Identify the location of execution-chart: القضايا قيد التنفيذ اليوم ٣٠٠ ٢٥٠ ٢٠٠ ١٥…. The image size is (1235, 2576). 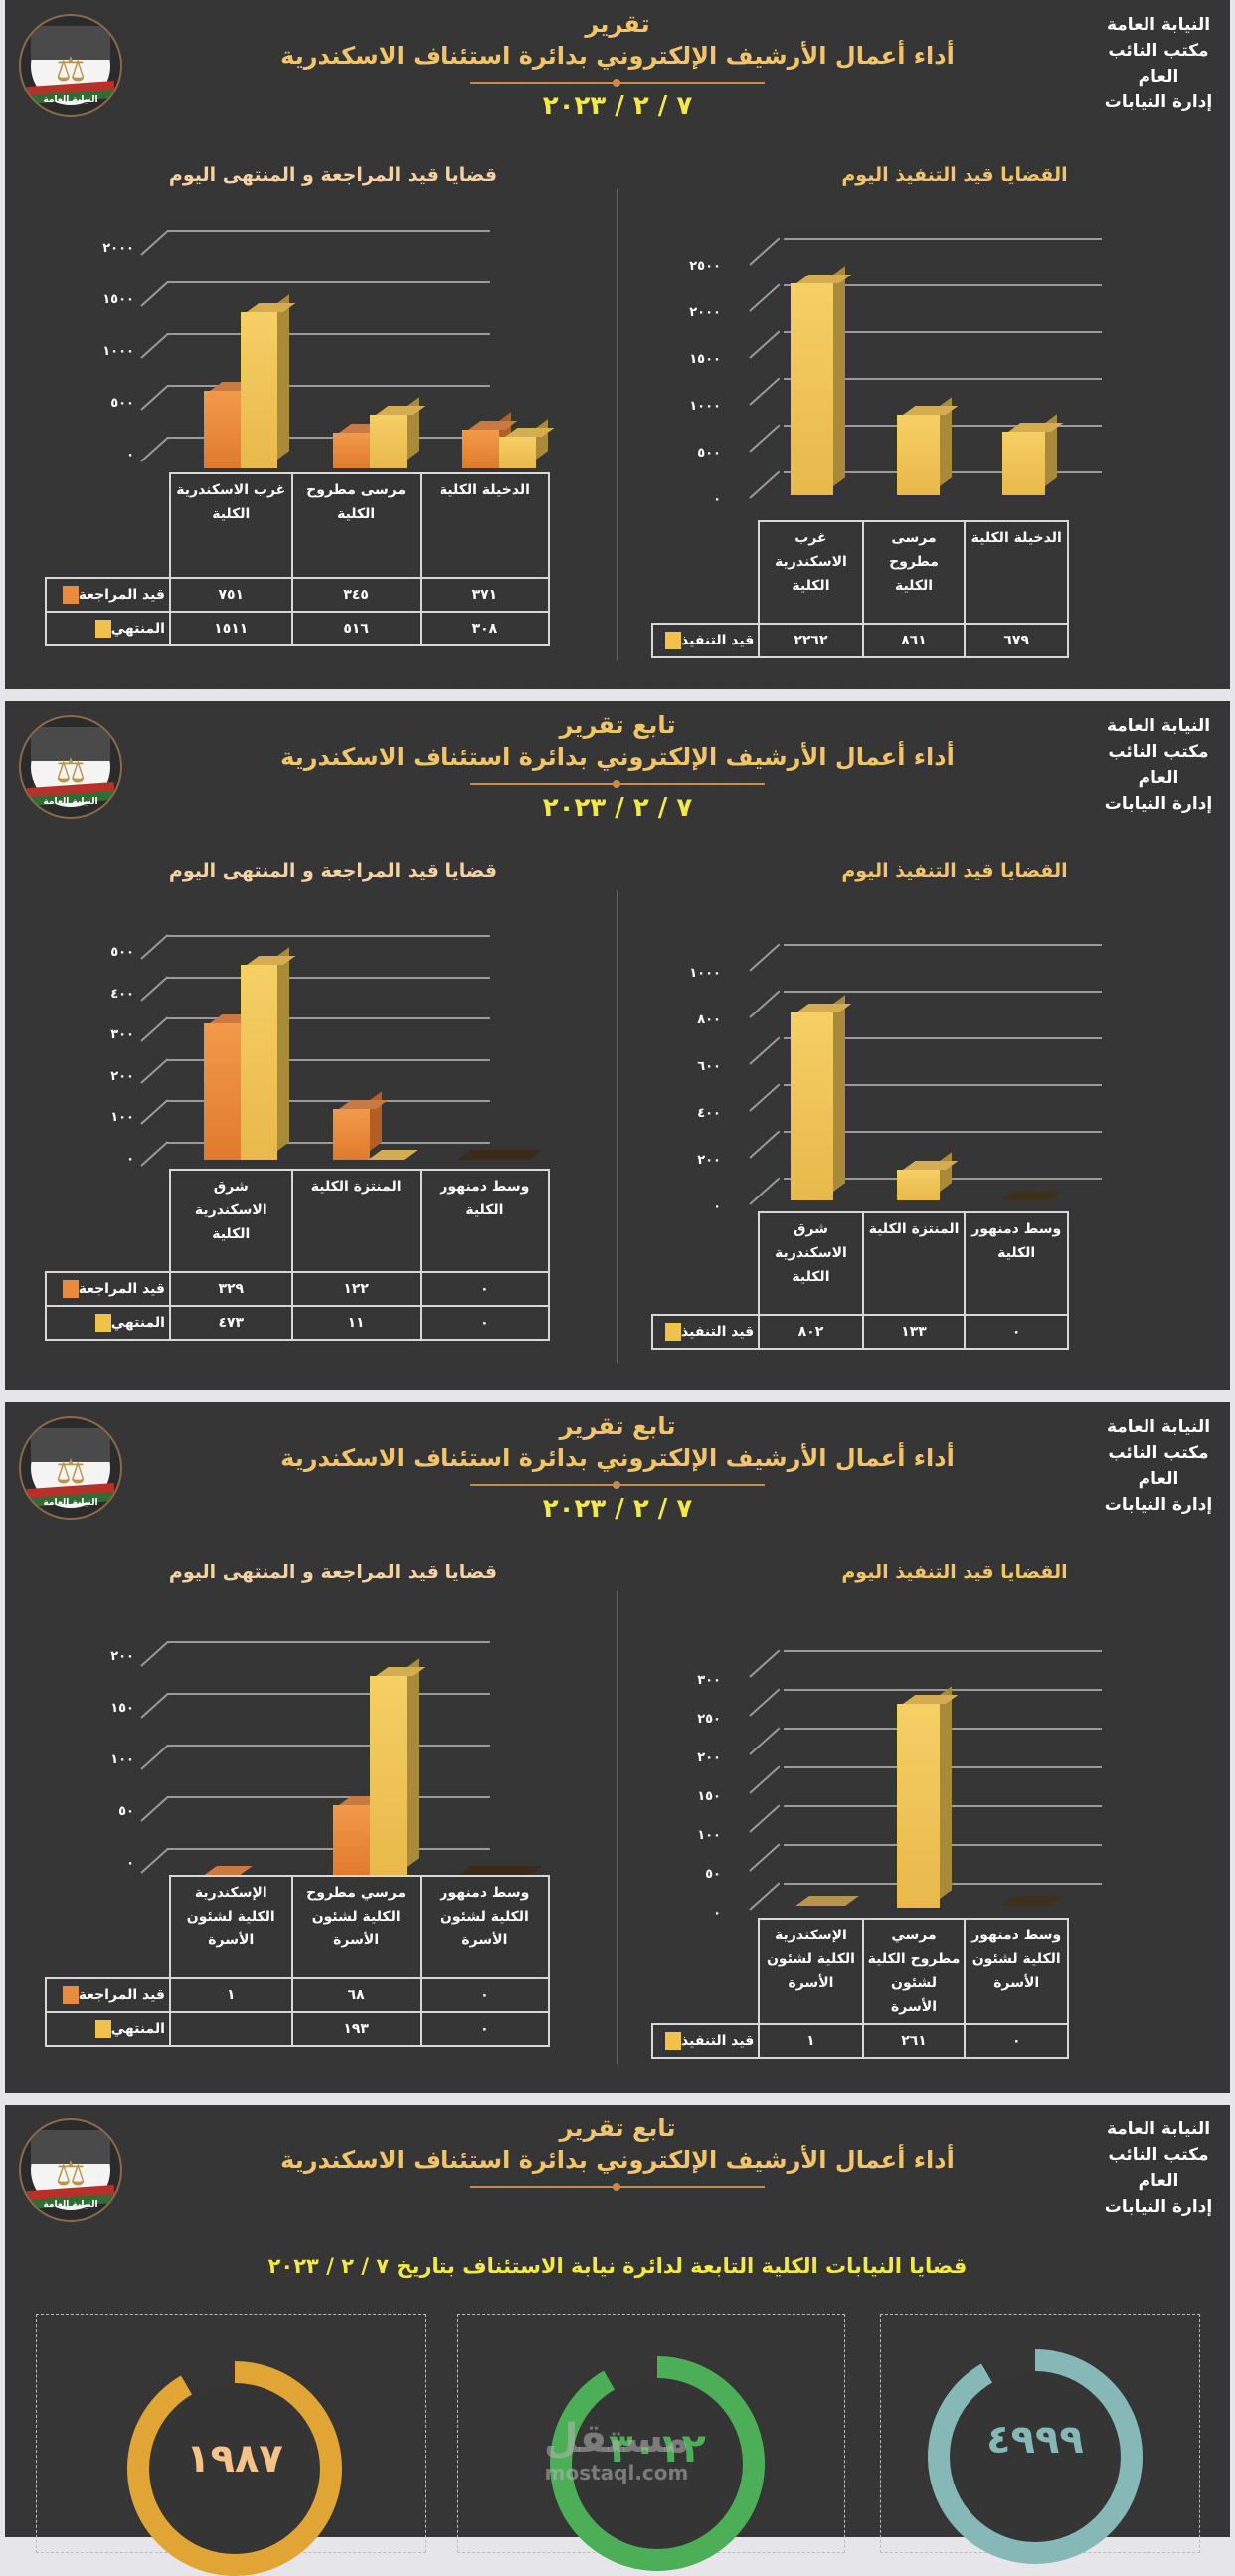
(925, 1815).